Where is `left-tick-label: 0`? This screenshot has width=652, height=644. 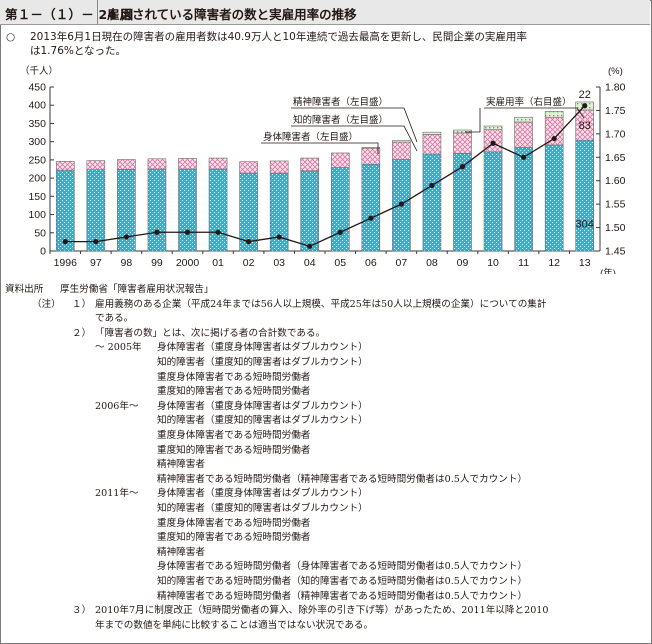 left-tick-label: 0 is located at coordinates (43, 252).